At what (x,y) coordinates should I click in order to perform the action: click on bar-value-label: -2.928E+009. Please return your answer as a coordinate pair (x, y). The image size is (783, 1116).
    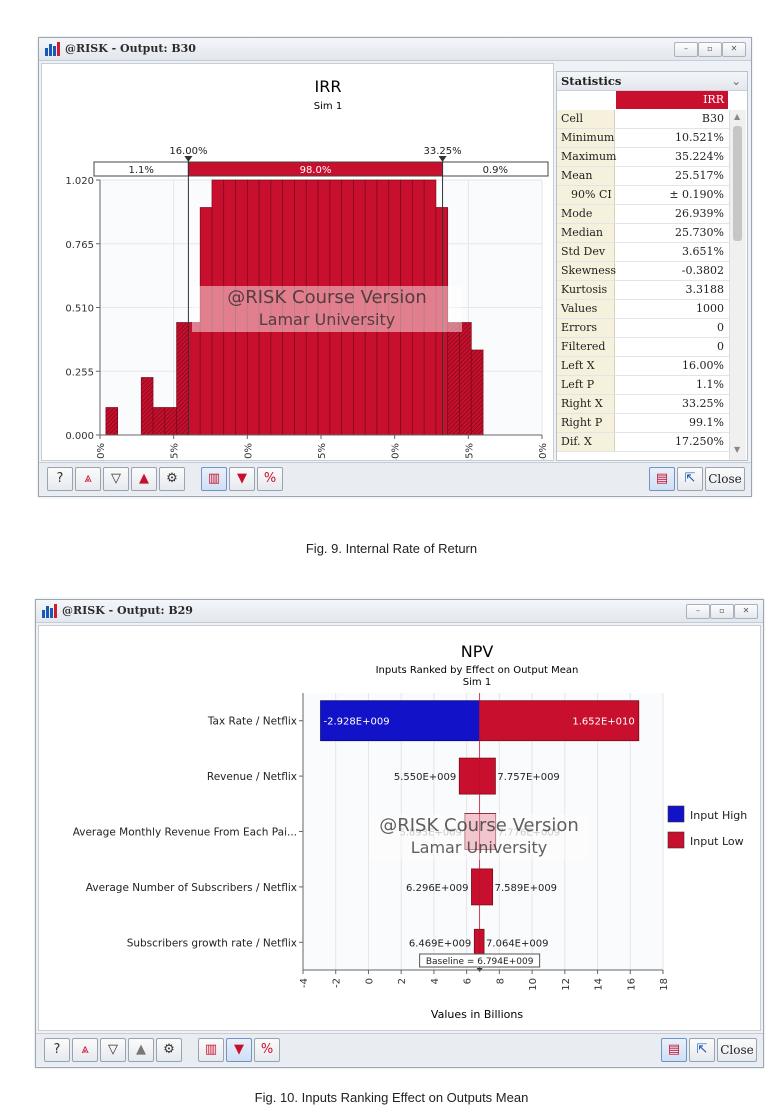
    Looking at the image, I should click on (357, 722).